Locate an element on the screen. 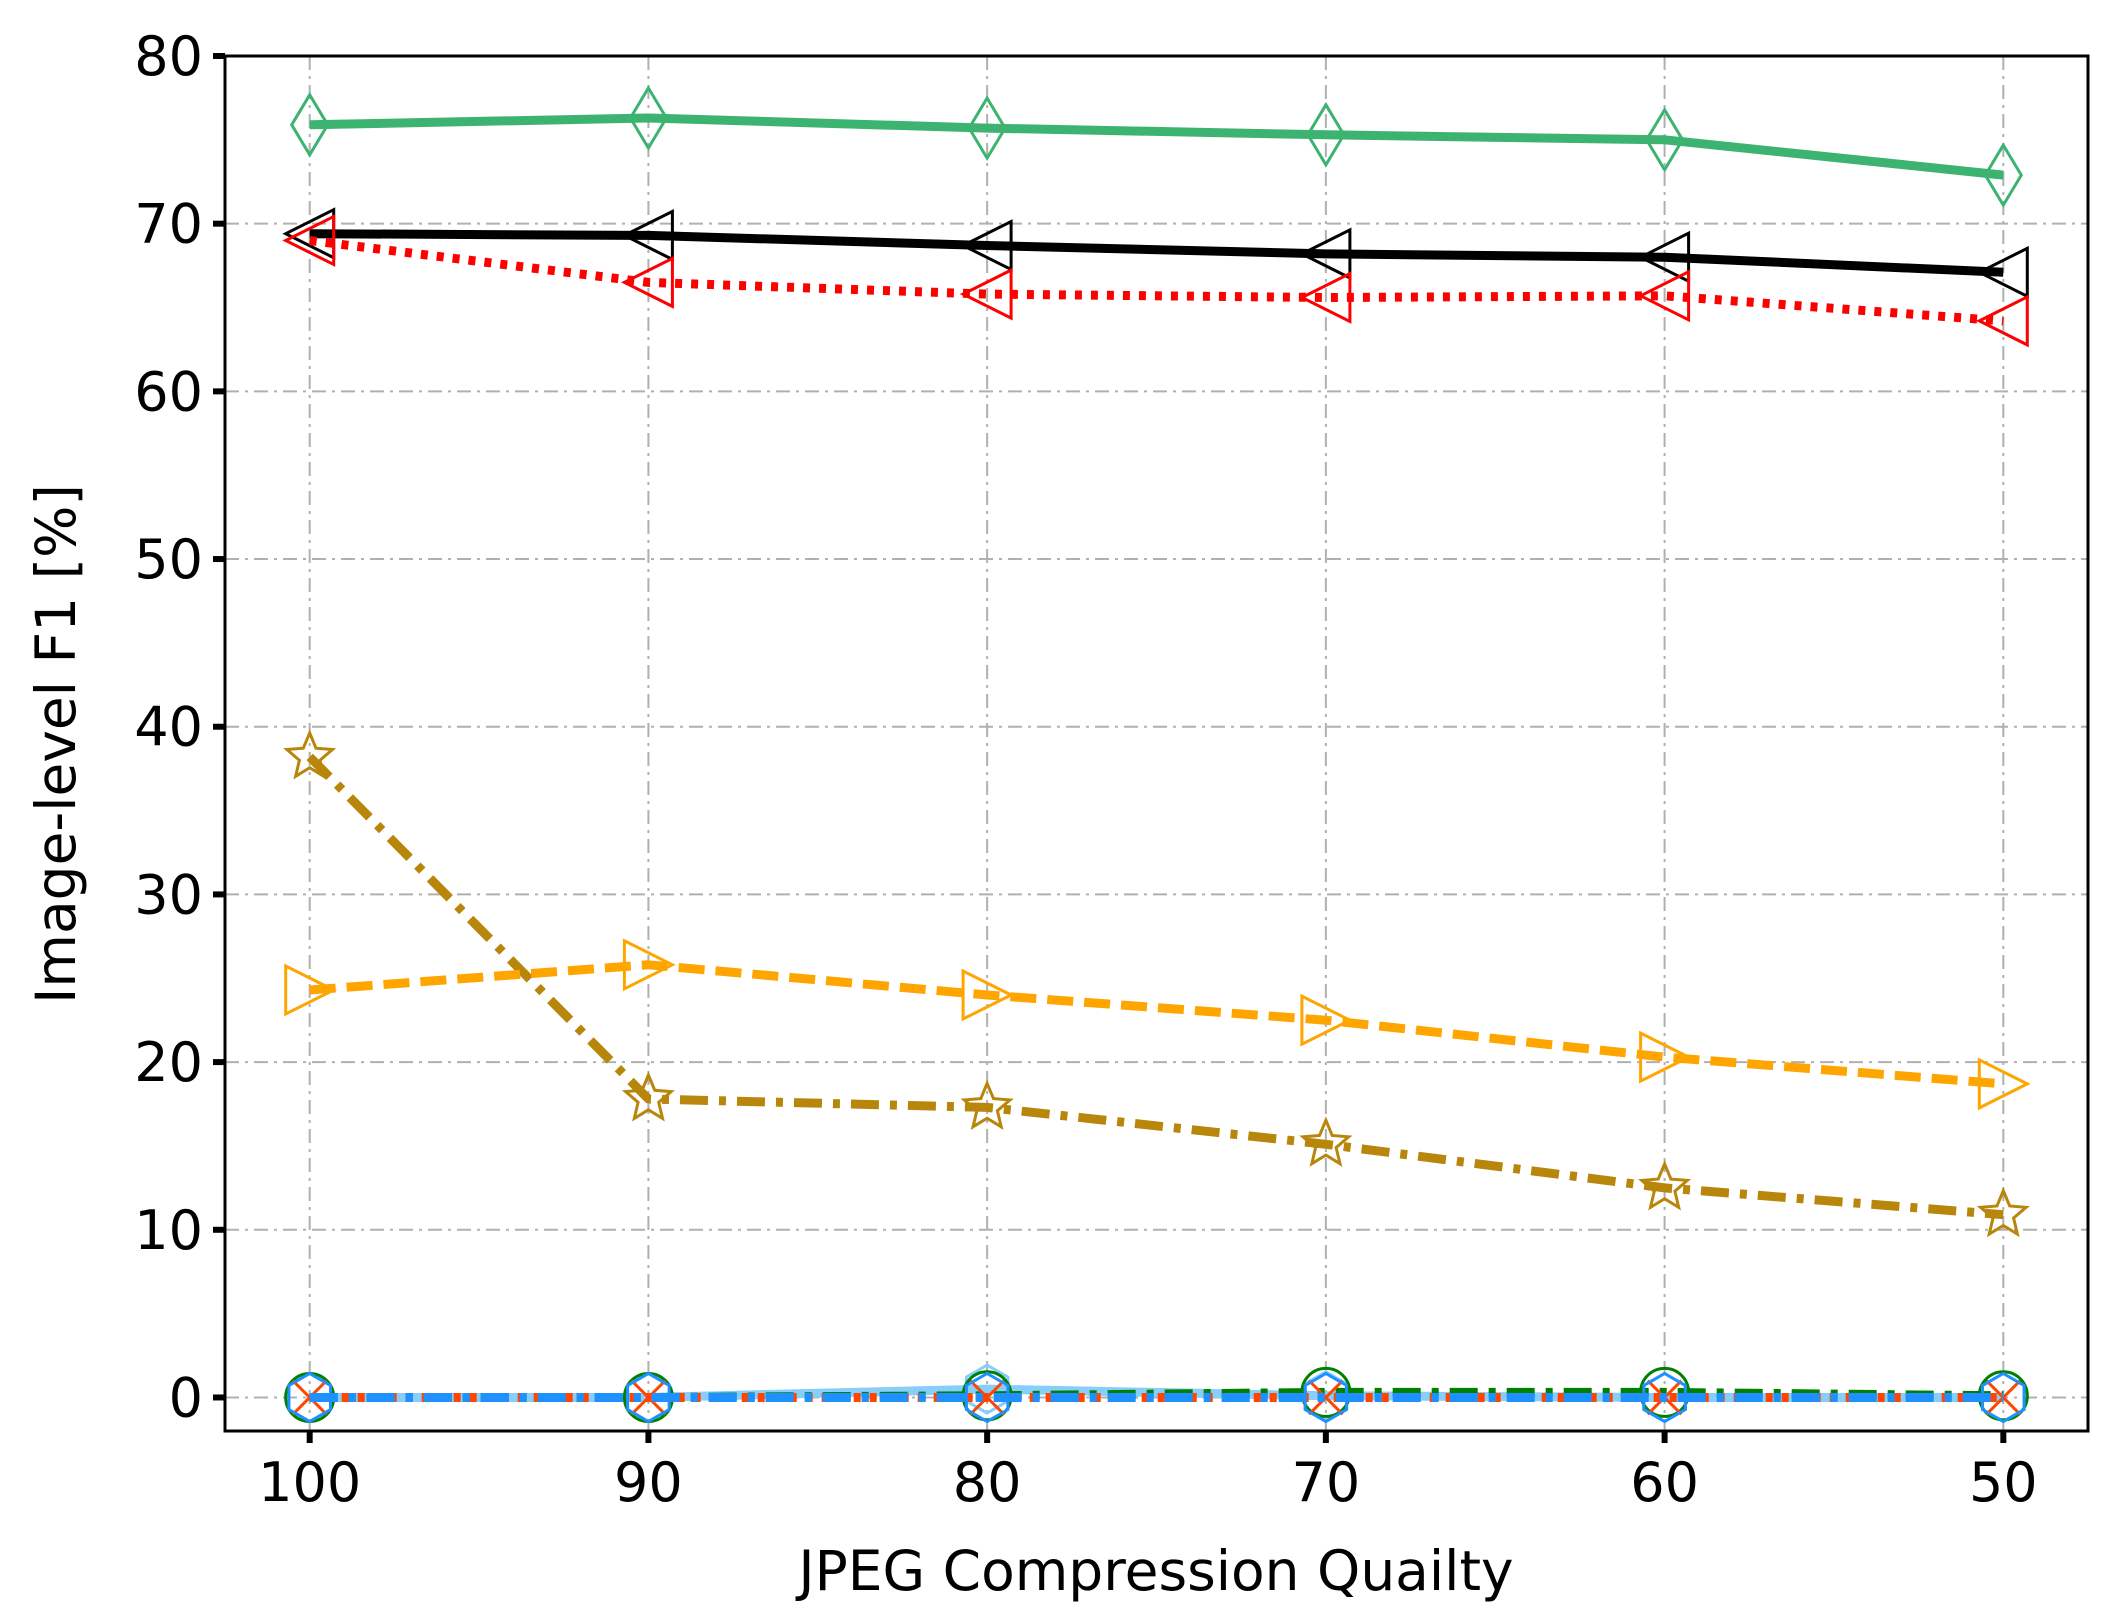 The height and width of the screenshot is (1622, 2116). x-tick-label: 60 is located at coordinates (1664, 1482).